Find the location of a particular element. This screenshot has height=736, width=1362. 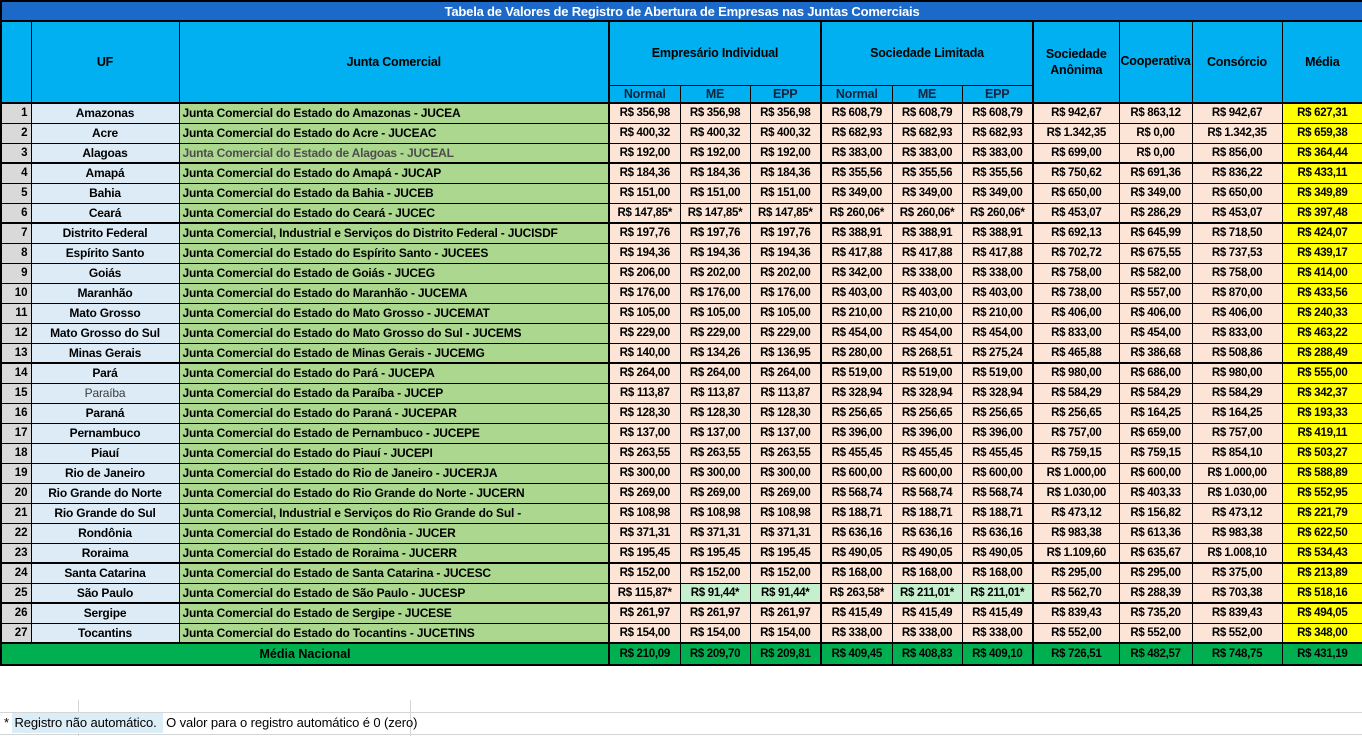

value-cell: R$ 980,00 is located at coordinates (1076, 373).